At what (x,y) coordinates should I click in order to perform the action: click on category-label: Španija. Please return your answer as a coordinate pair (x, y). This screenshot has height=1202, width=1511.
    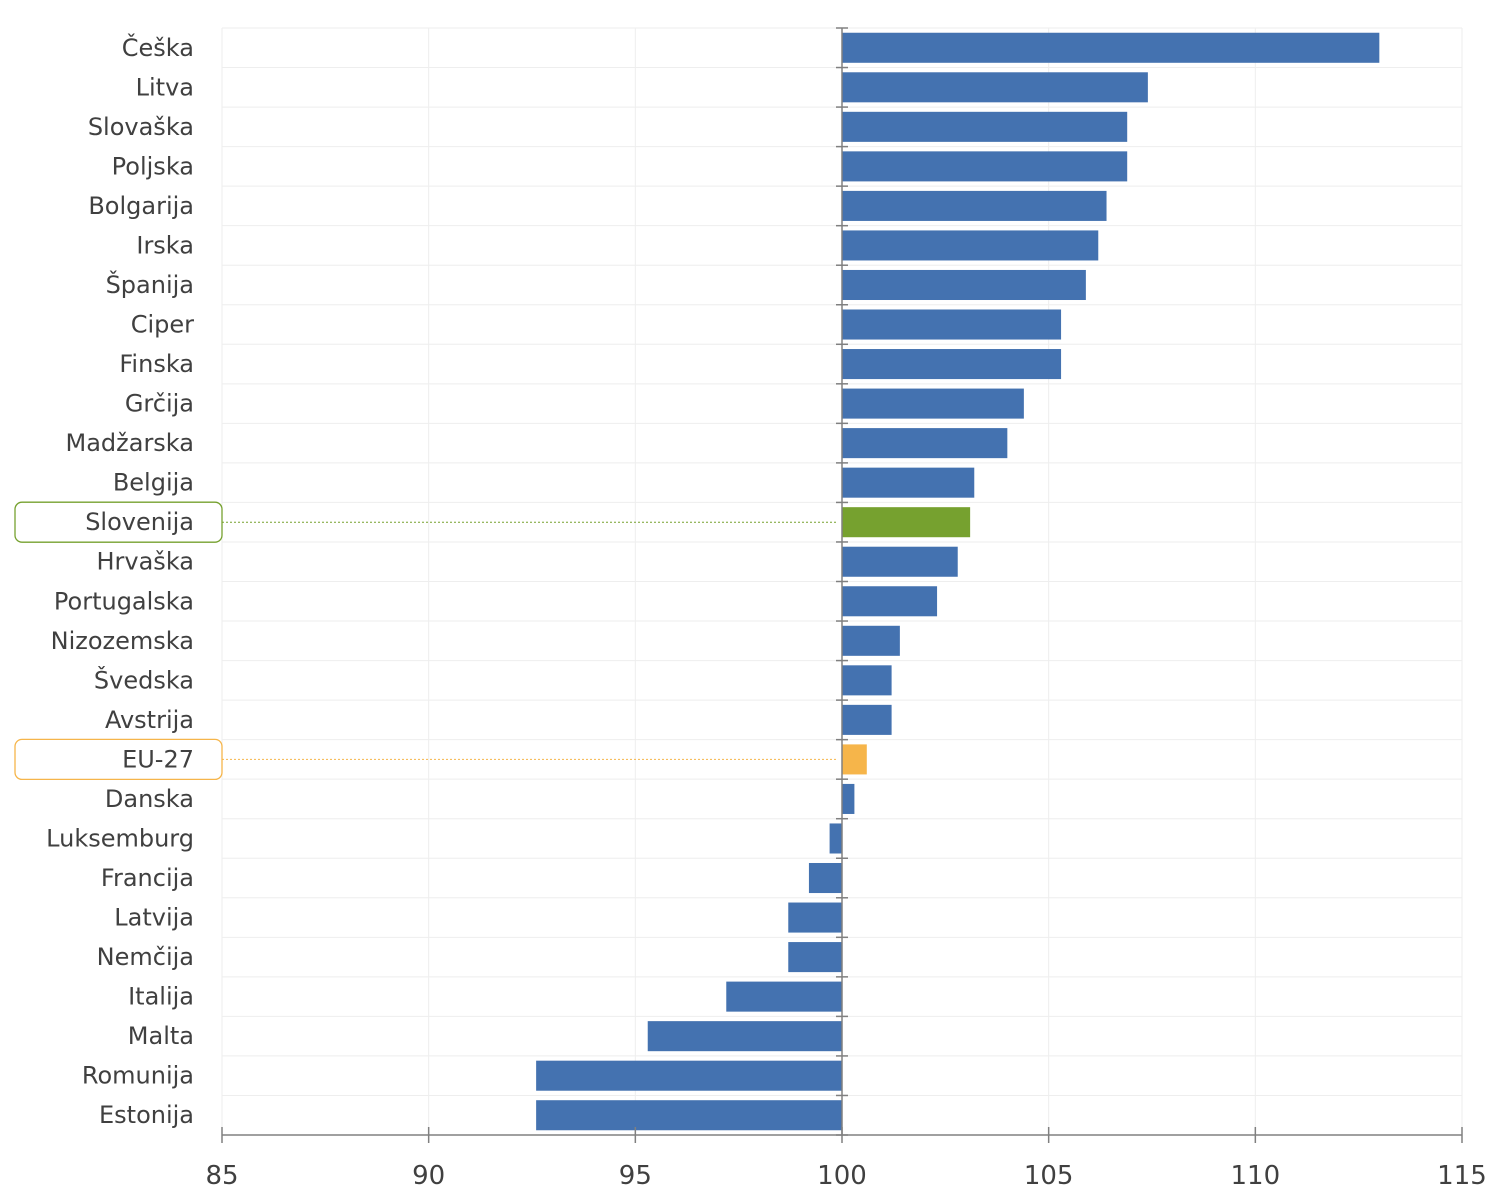
    Looking at the image, I should click on (150, 284).